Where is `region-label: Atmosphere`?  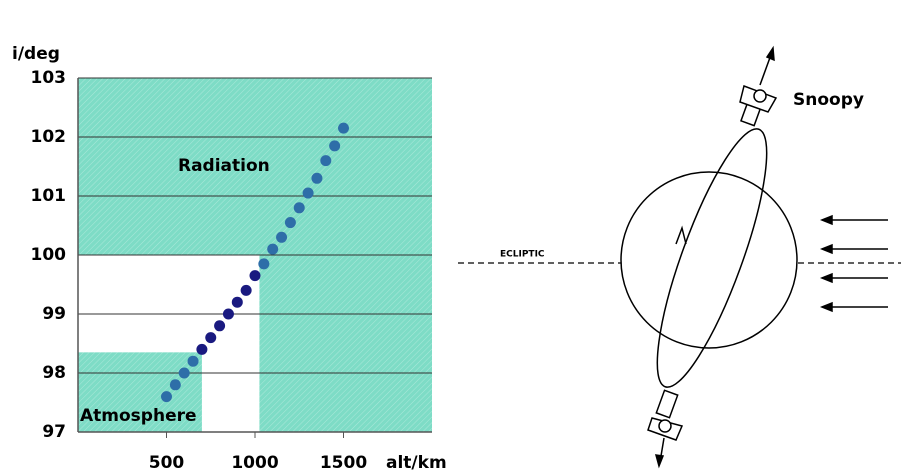 region-label: Atmosphere is located at coordinates (138, 416).